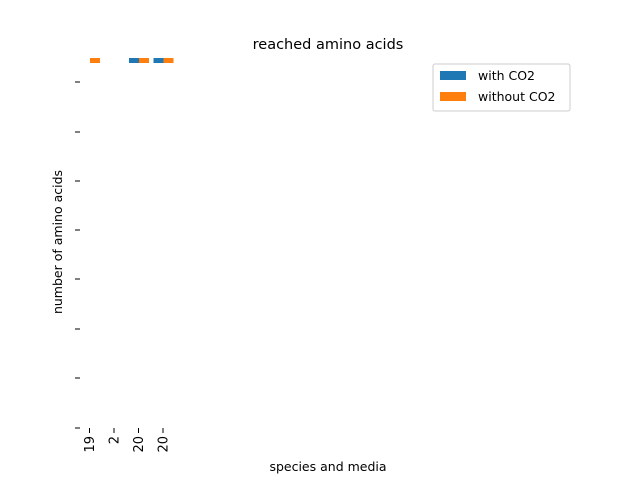  I want to click on bars-group, so click(132, 60).